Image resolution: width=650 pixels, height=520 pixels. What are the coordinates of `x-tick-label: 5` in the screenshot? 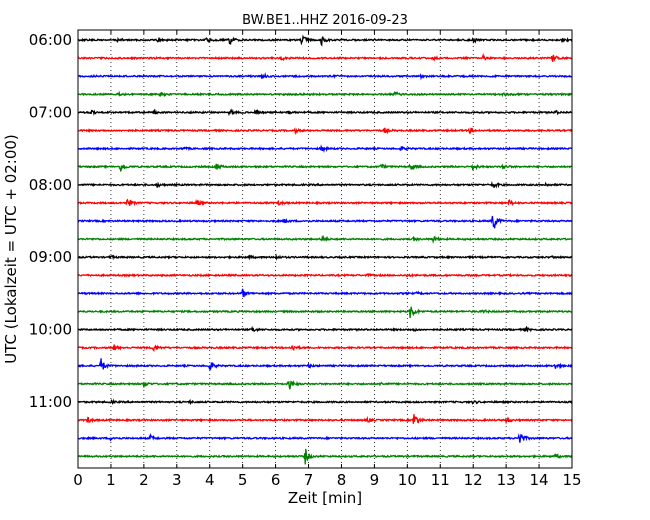 It's located at (243, 480).